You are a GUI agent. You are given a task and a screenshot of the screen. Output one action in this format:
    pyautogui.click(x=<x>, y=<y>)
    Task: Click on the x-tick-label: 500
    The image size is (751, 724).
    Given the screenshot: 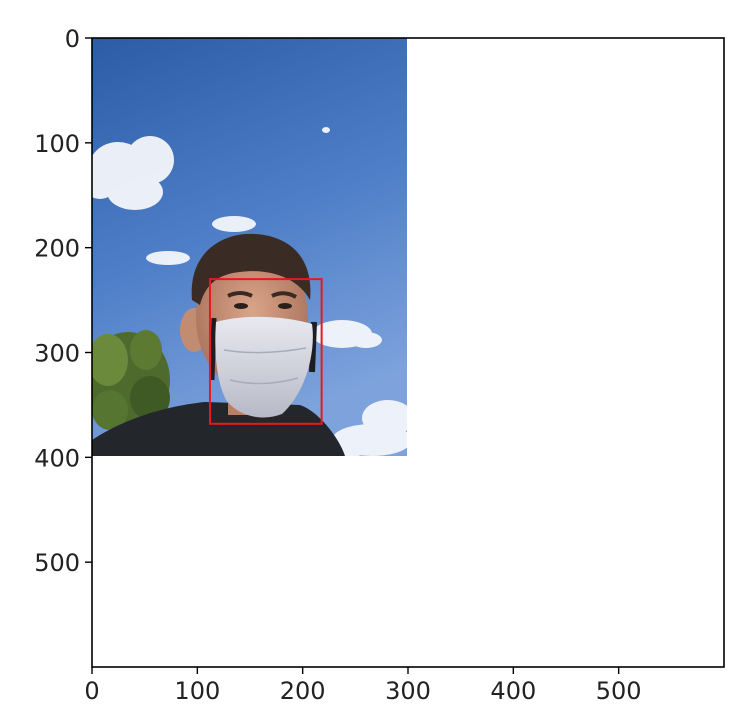 What is the action you would take?
    pyautogui.click(x=619, y=691)
    